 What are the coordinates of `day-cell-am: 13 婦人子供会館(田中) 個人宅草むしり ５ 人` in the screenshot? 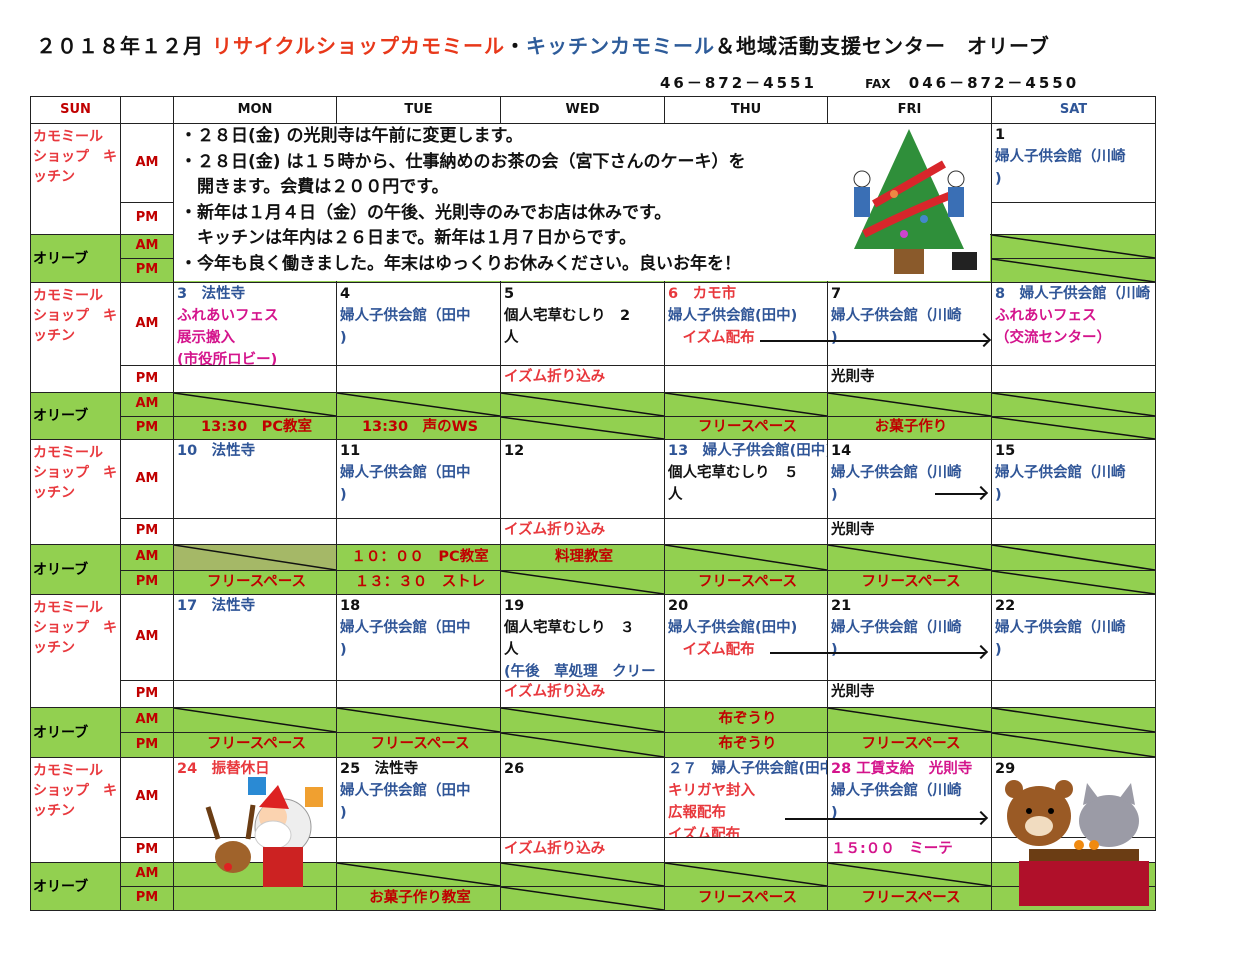 It's located at (746, 479).